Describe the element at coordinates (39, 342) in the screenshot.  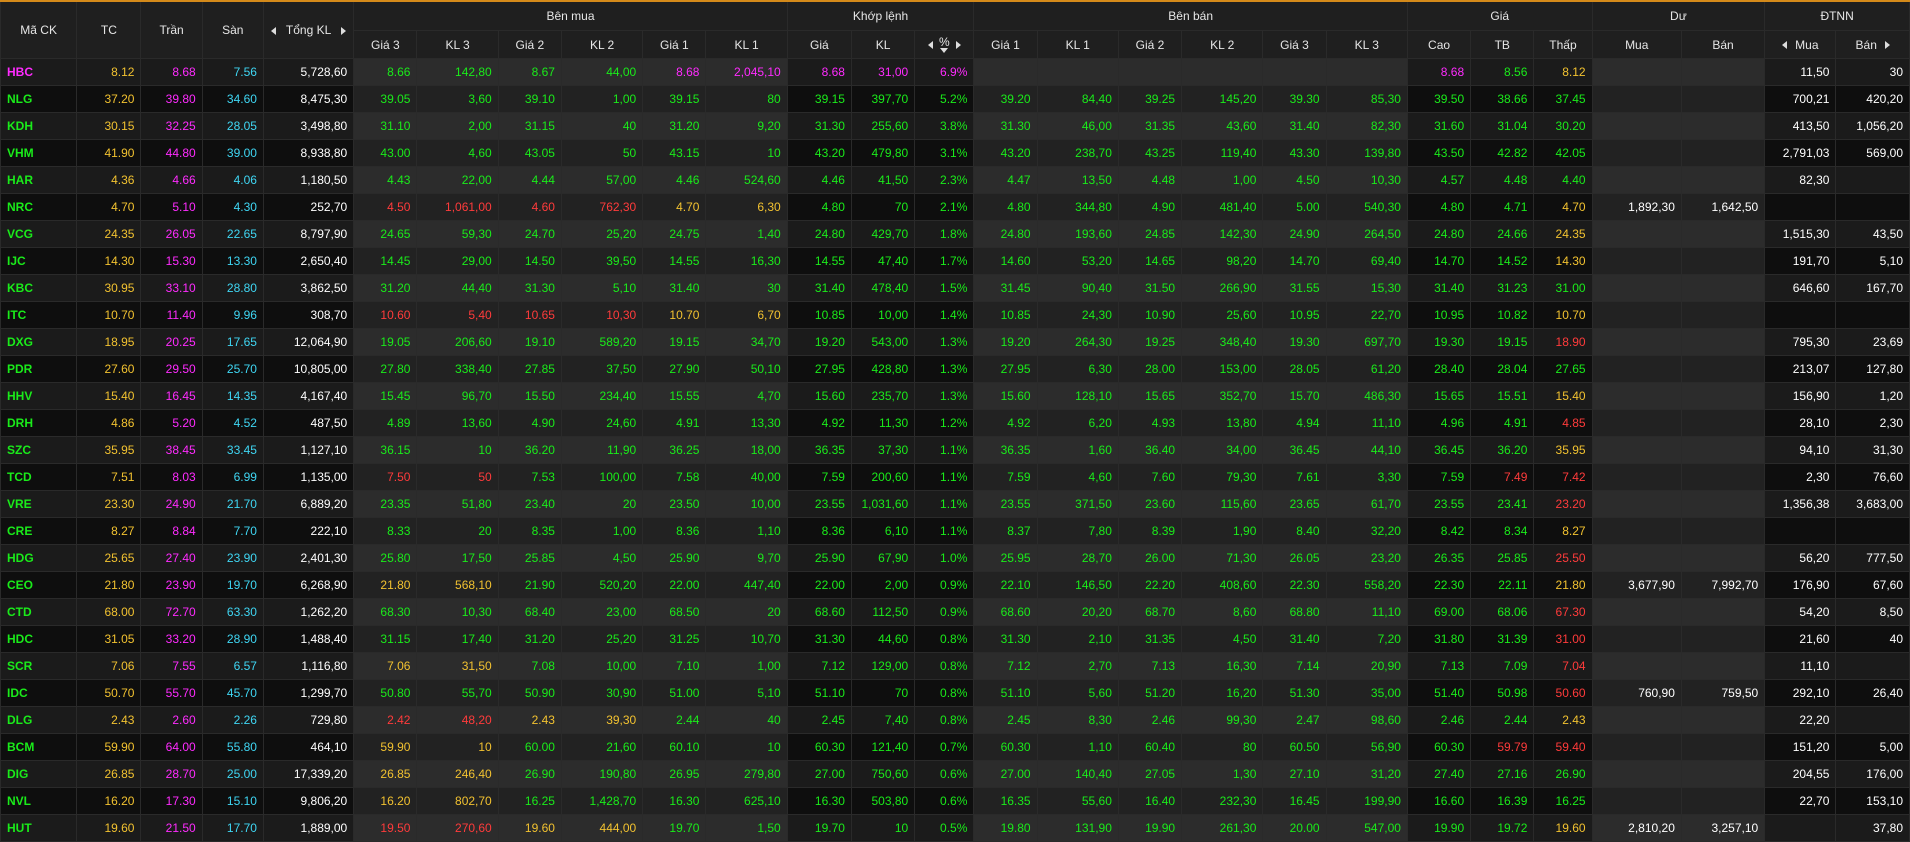
I see `symbol-cell: DXG` at that location.